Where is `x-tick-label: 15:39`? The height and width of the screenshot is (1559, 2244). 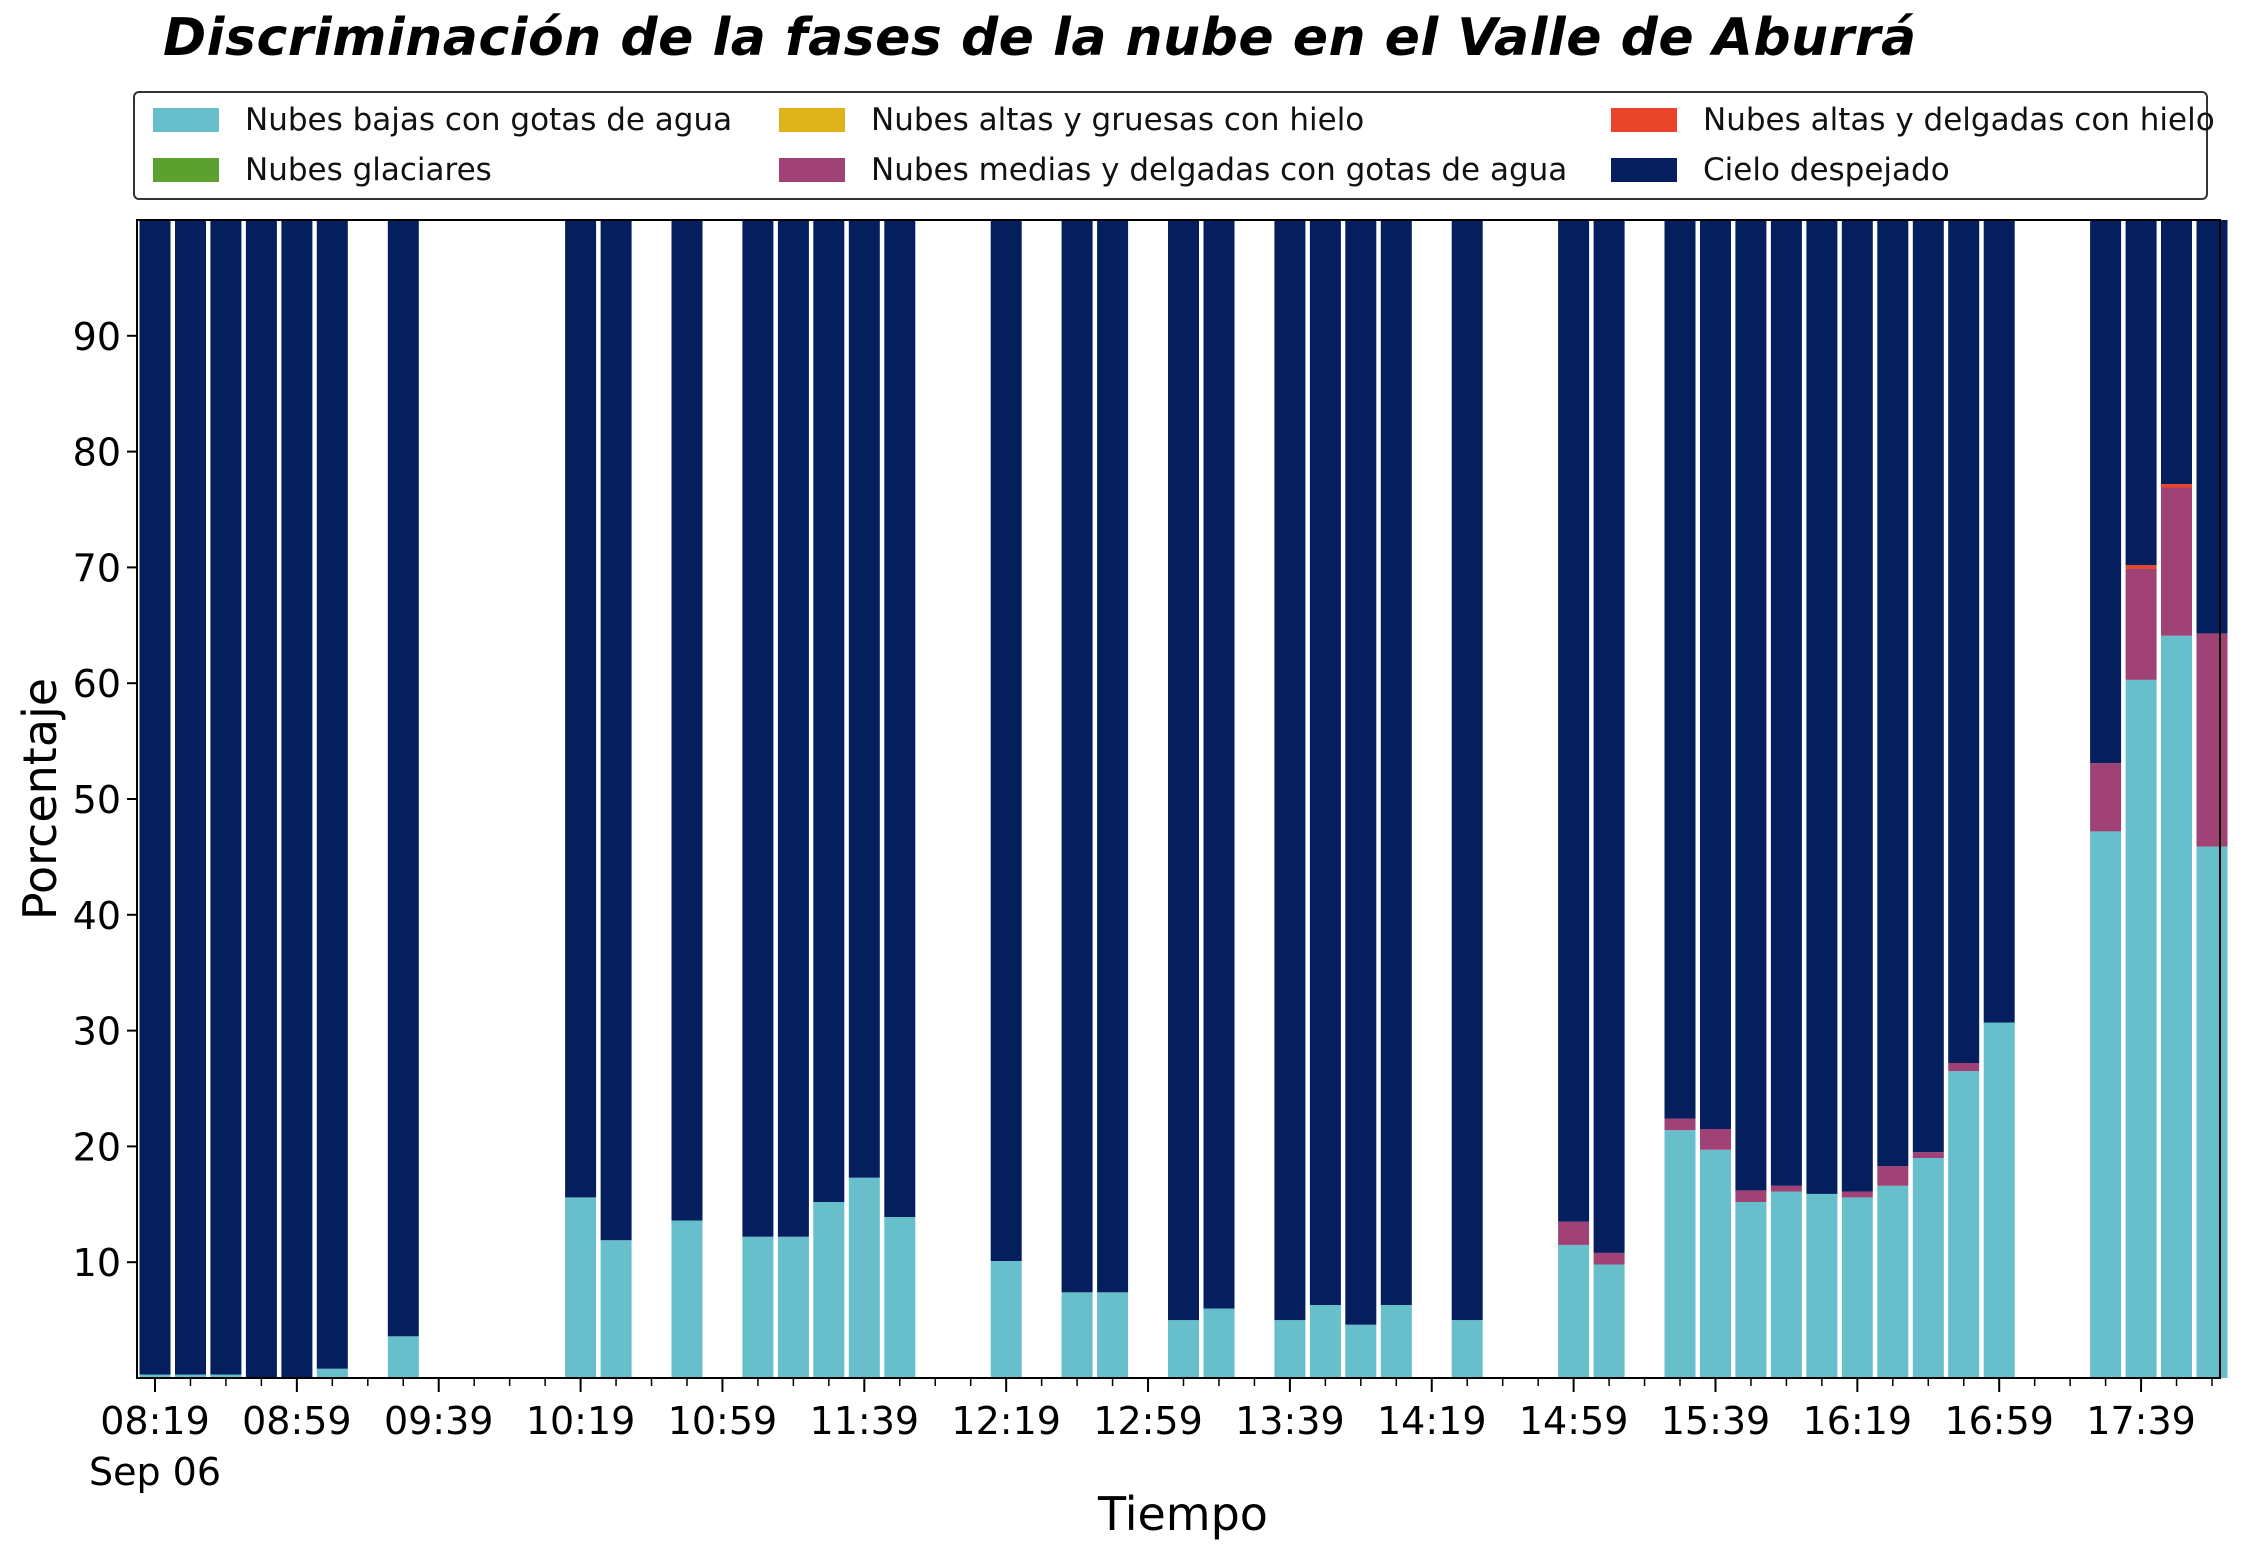 x-tick-label: 15:39 is located at coordinates (1716, 1421).